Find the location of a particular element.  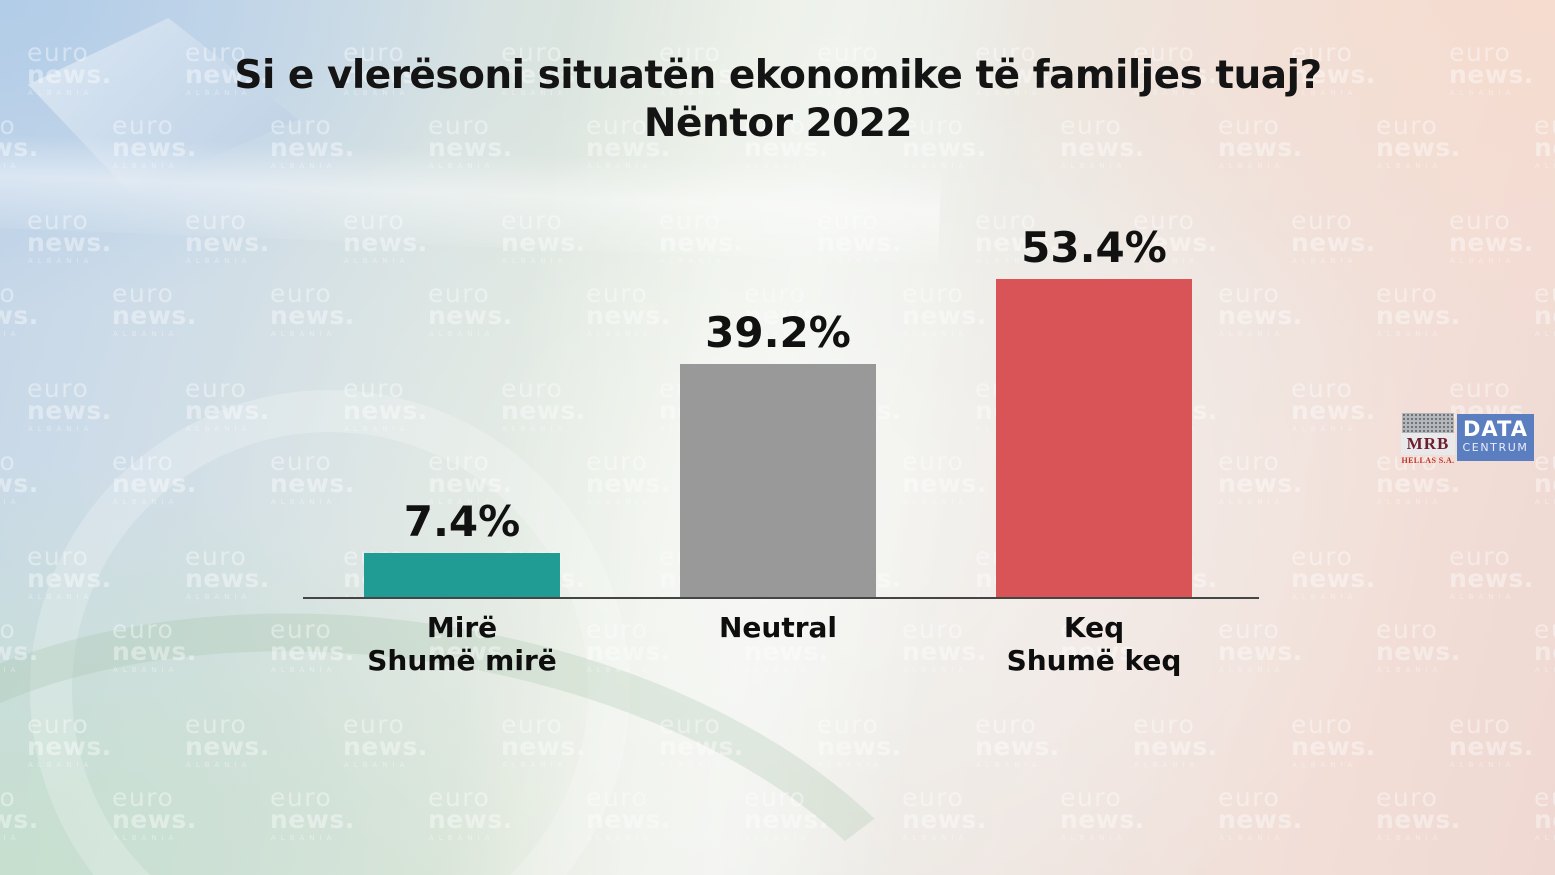

bar-mire-shume-mire is located at coordinates (462, 575).